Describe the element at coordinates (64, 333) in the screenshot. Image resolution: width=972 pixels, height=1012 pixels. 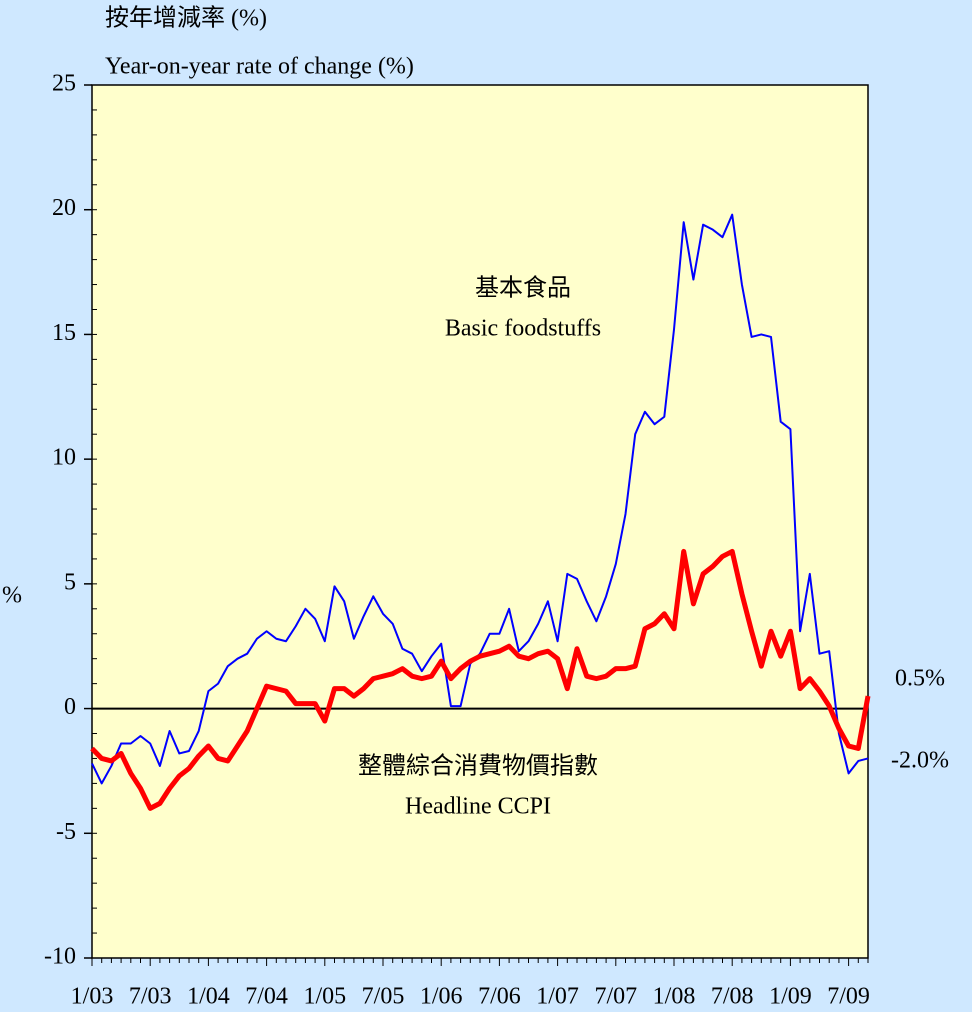
I see `y-tick-label: 15` at that location.